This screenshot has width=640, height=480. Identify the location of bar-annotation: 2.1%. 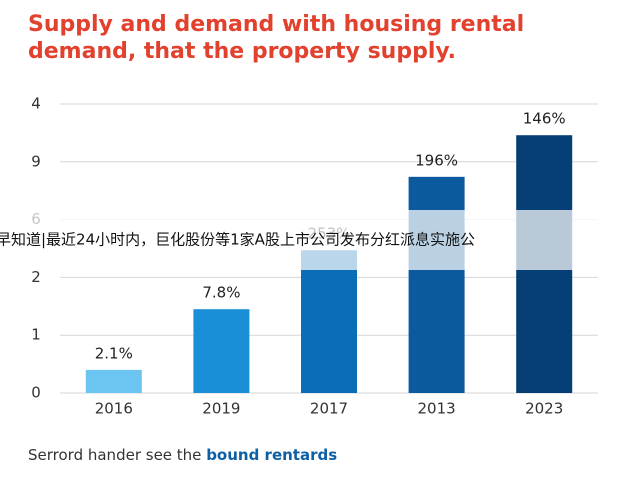
(114, 353).